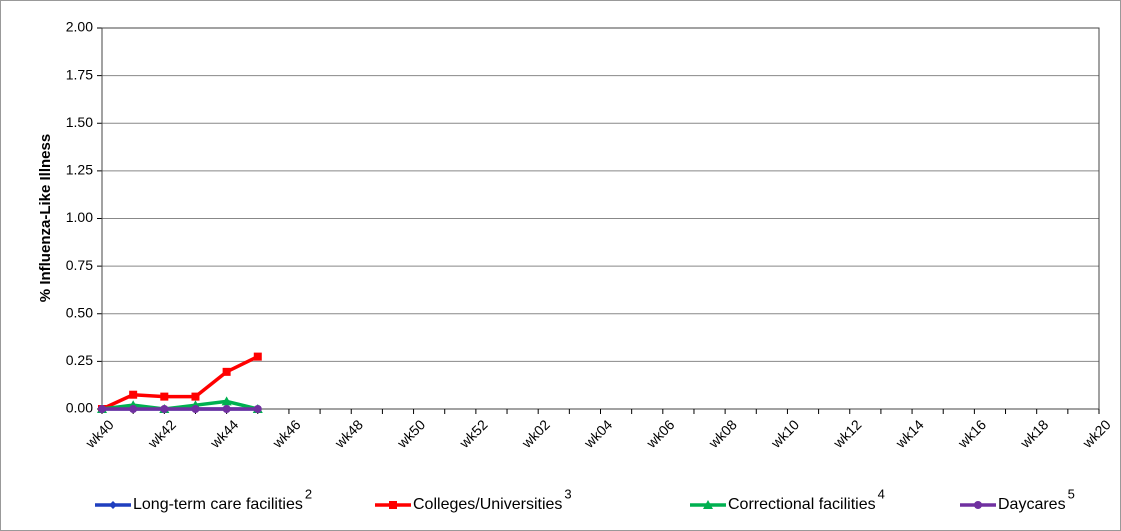 Image resolution: width=1121 pixels, height=531 pixels. Describe the element at coordinates (79, 122) in the screenshot. I see `y-tick-label: 1.50` at that location.